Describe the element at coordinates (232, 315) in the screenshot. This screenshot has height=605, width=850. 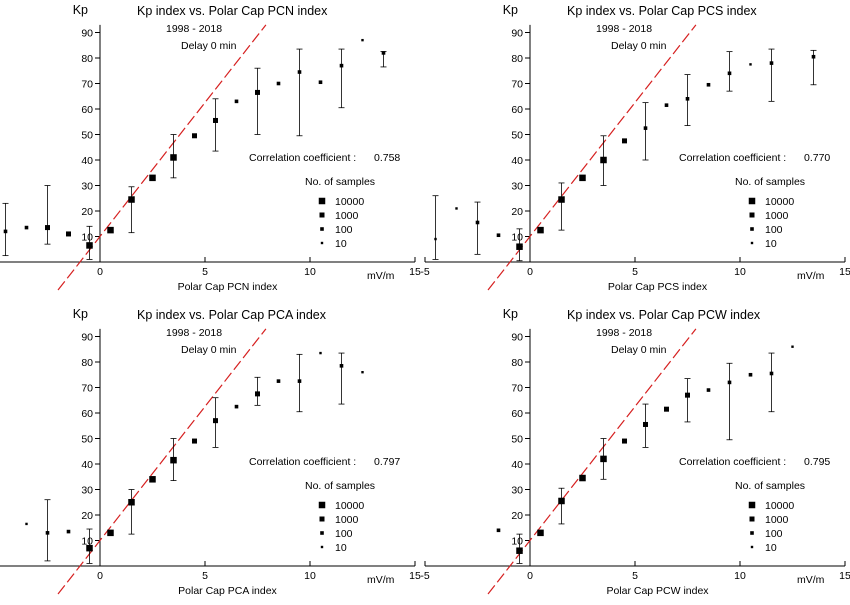
I see `chart-title: Kp index vs. Polar Cap PCA index` at that location.